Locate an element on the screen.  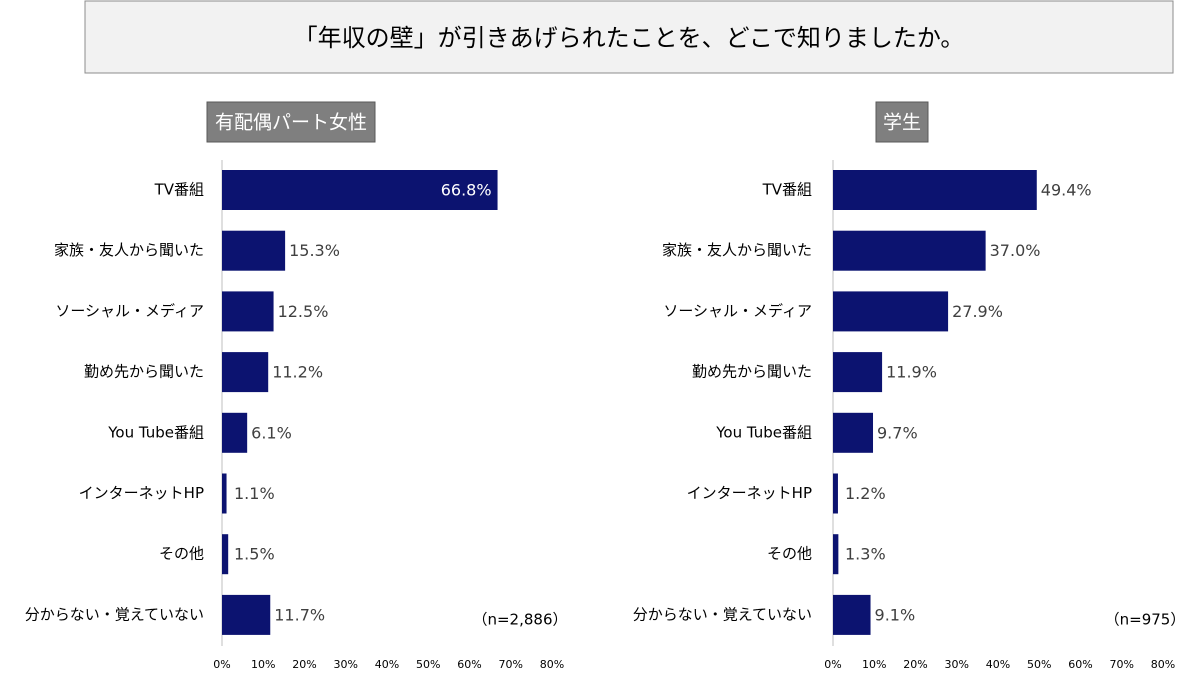
value-label: 37.0% is located at coordinates (1015, 250).